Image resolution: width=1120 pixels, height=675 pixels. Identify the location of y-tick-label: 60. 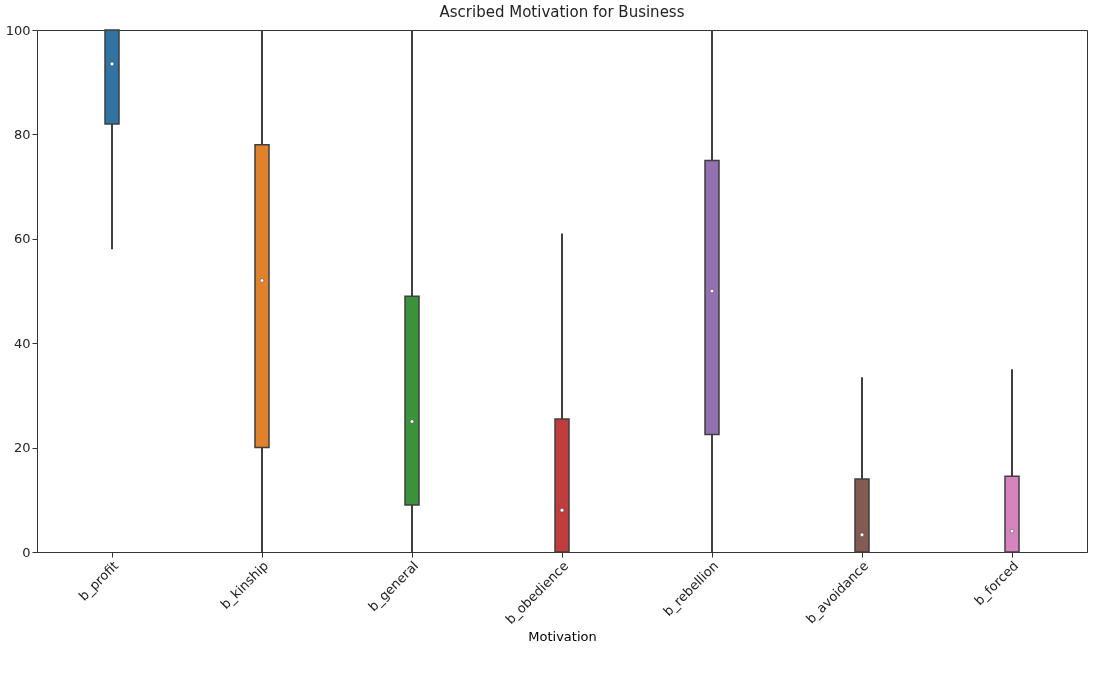
(22, 239).